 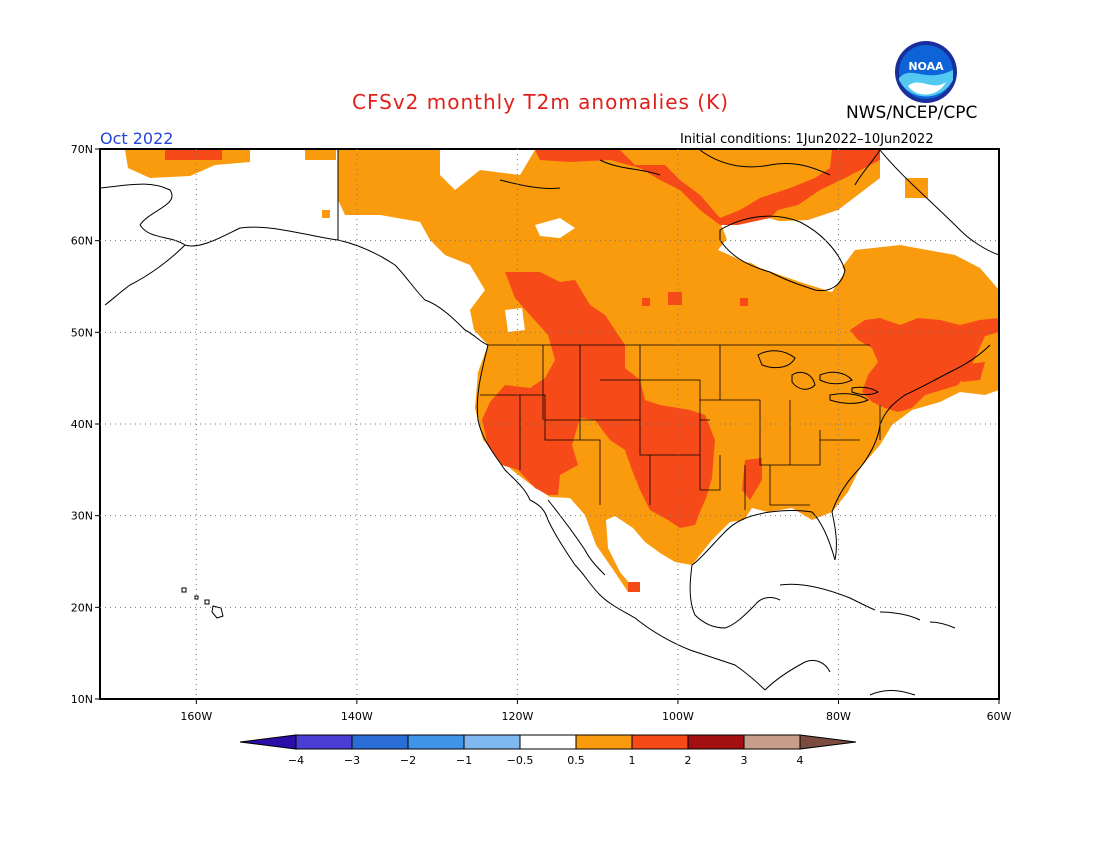 What do you see at coordinates (999, 716) in the screenshot?
I see `lon-tick-label: 60W` at bounding box center [999, 716].